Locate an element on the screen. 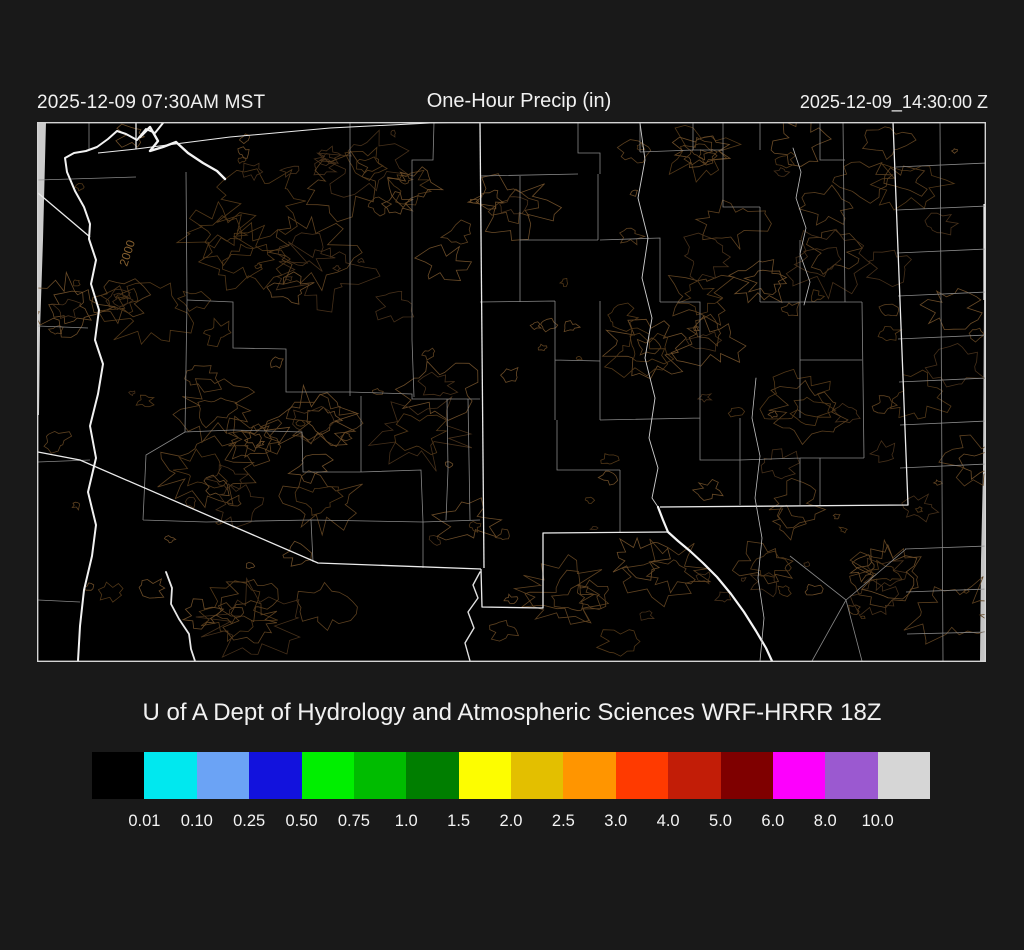  contour-elevation-label: 2000 is located at coordinates (128, 253).